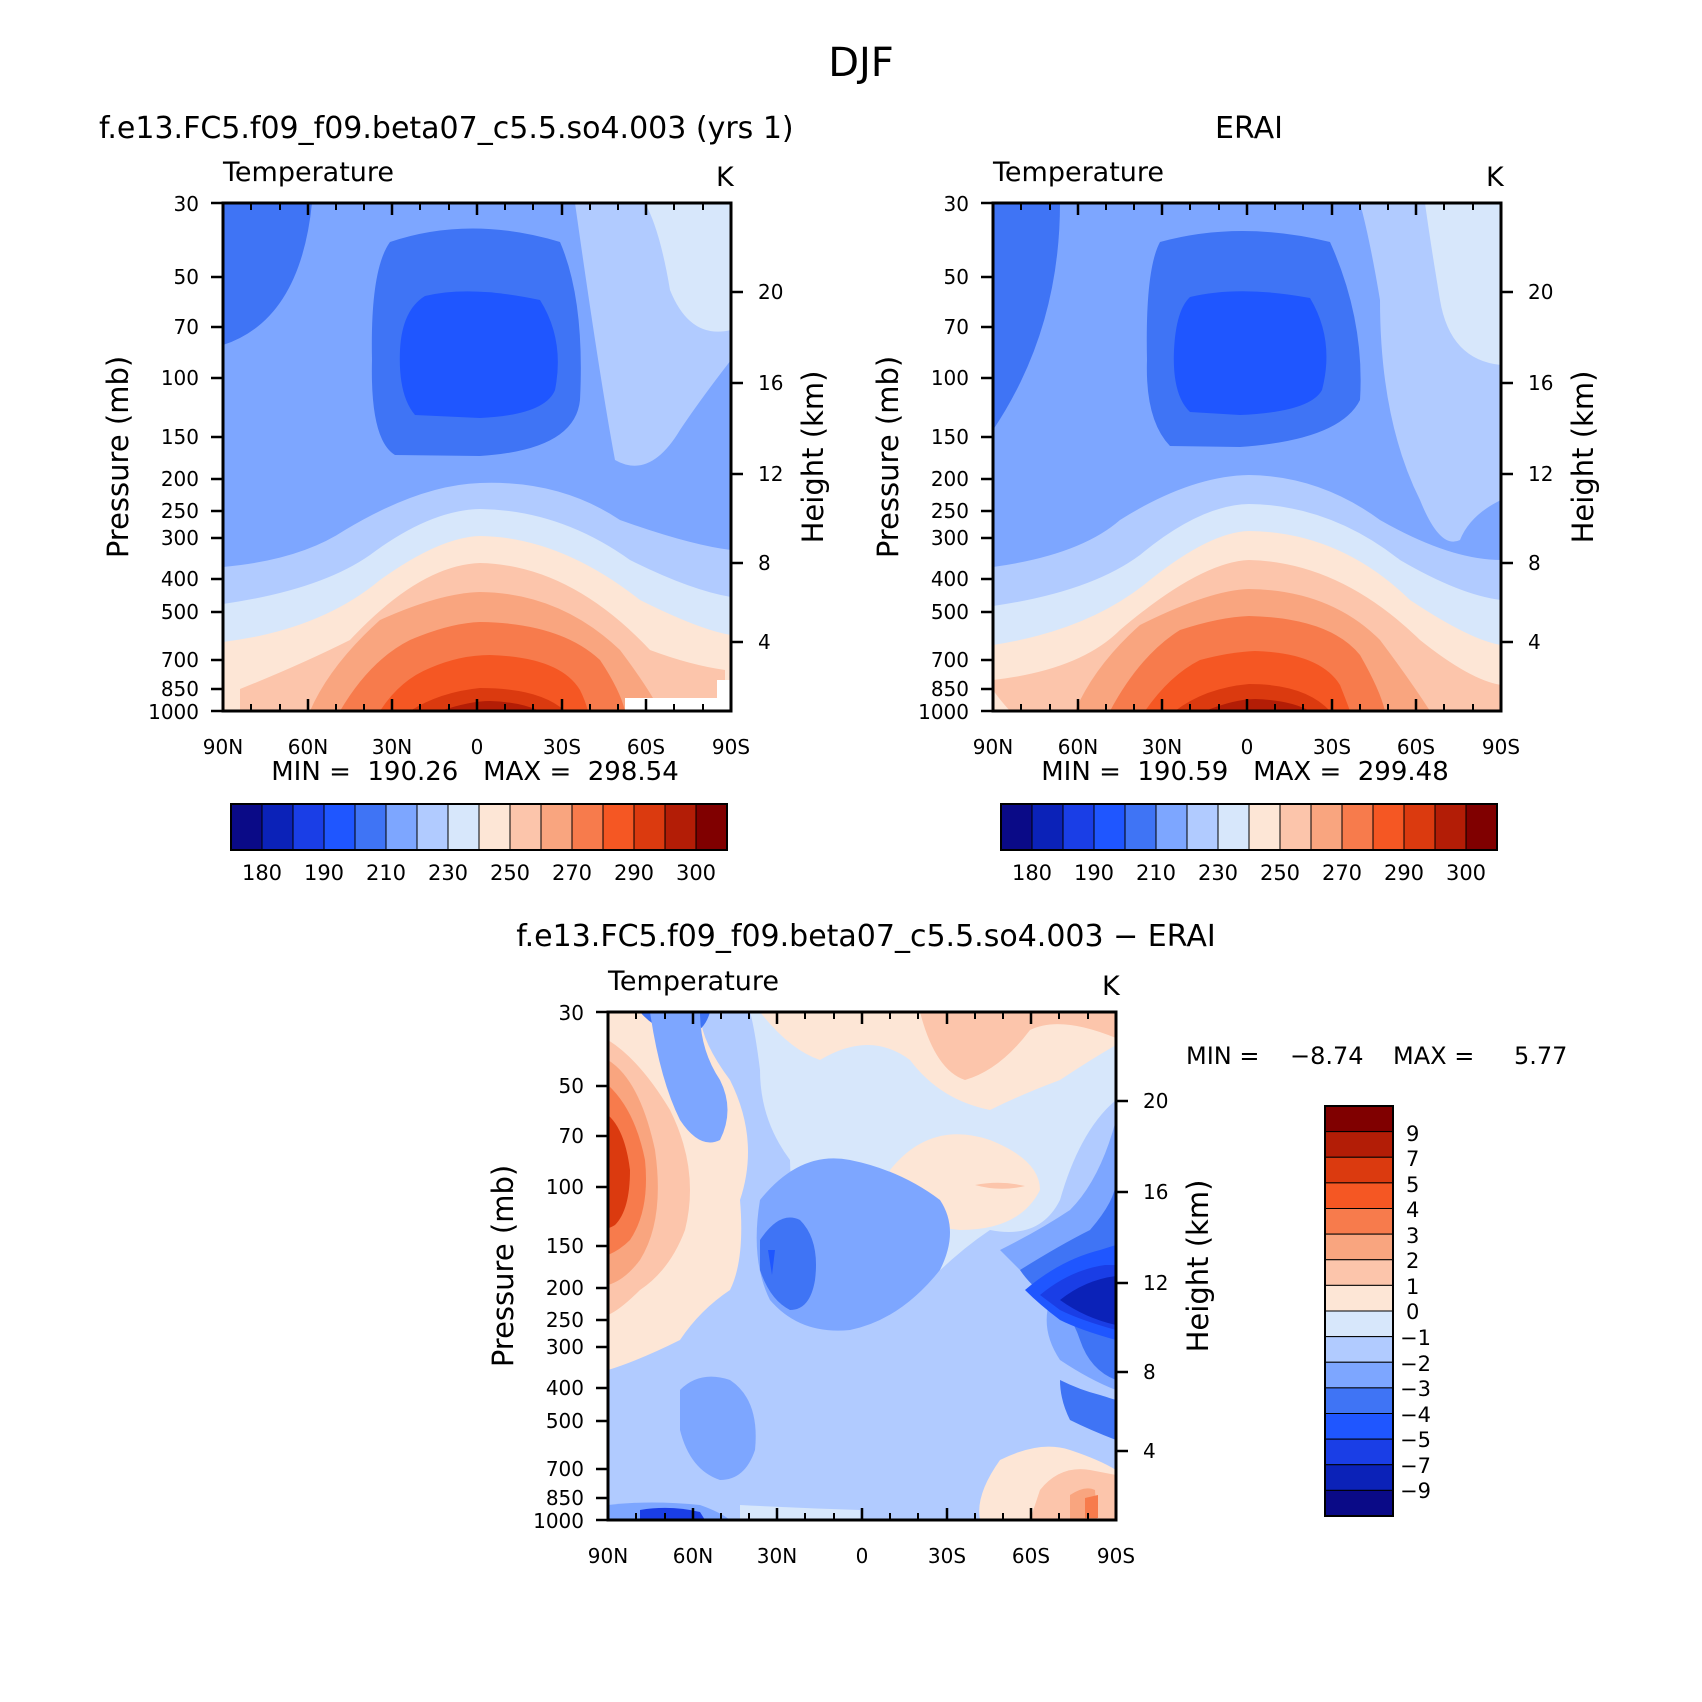 This screenshot has height=1702, width=1702. What do you see at coordinates (1327, 1056) in the screenshot?
I see `svg-text: −8.74` at bounding box center [1327, 1056].